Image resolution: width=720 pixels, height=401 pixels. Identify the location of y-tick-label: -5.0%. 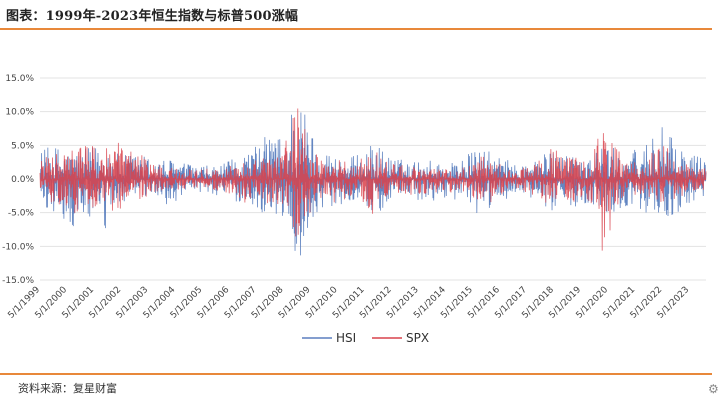
(21, 214).